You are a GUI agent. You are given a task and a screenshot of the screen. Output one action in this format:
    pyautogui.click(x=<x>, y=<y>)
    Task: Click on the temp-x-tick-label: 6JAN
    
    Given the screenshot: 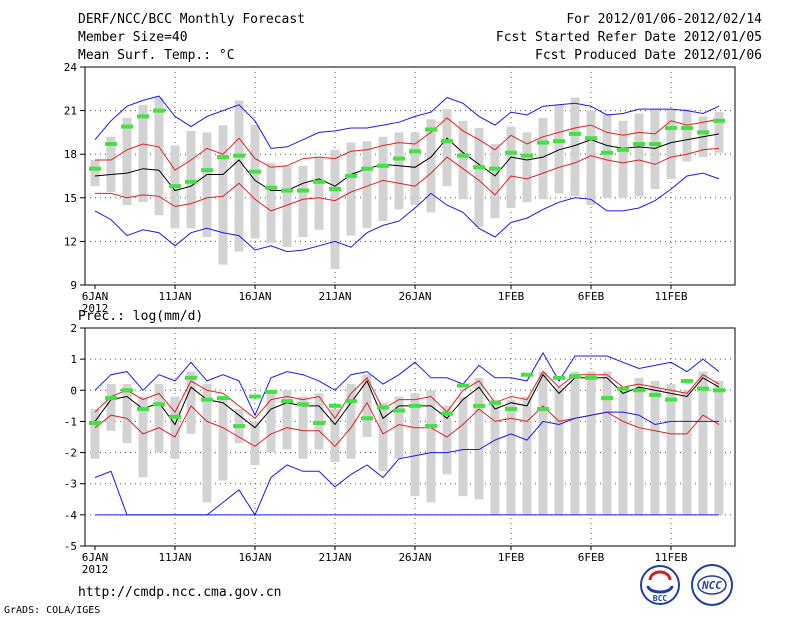 What is the action you would take?
    pyautogui.click(x=95, y=296)
    